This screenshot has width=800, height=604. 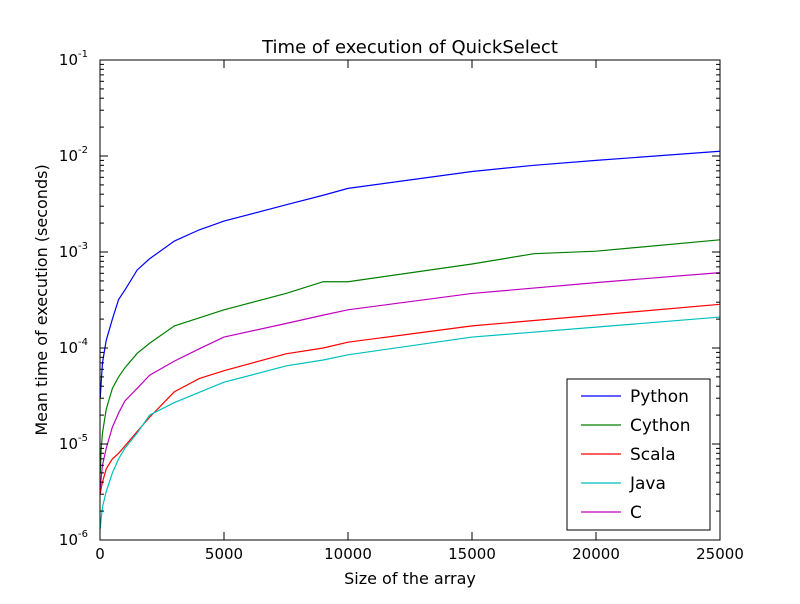 I want to click on y-tick-label: 10⁻⁵, so click(x=73, y=443).